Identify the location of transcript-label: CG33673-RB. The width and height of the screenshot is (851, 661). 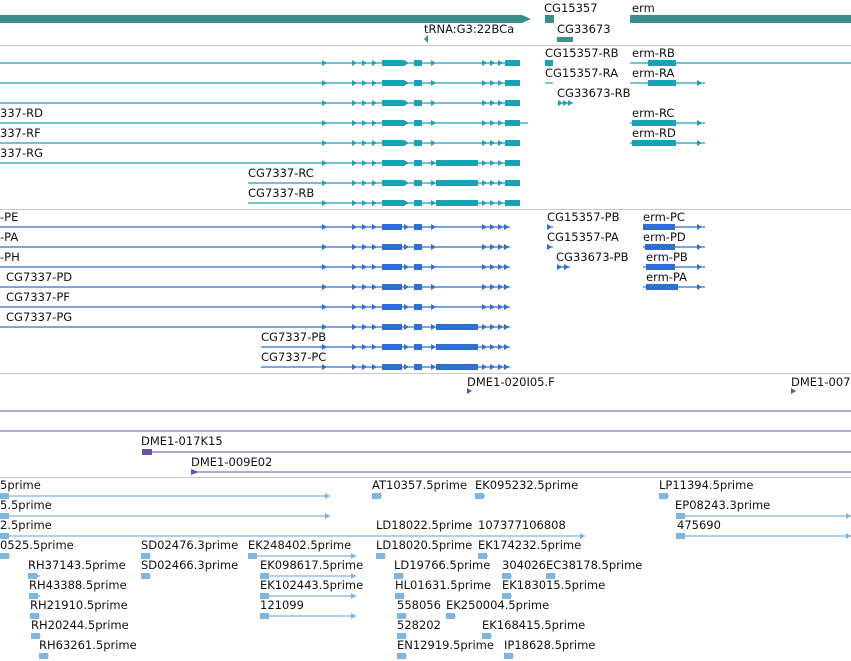
(594, 93).